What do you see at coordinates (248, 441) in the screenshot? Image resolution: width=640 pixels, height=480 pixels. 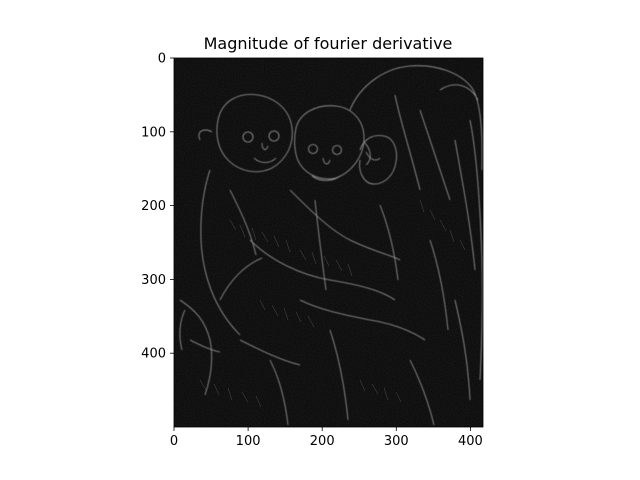 I see `x-tick-label: 100` at bounding box center [248, 441].